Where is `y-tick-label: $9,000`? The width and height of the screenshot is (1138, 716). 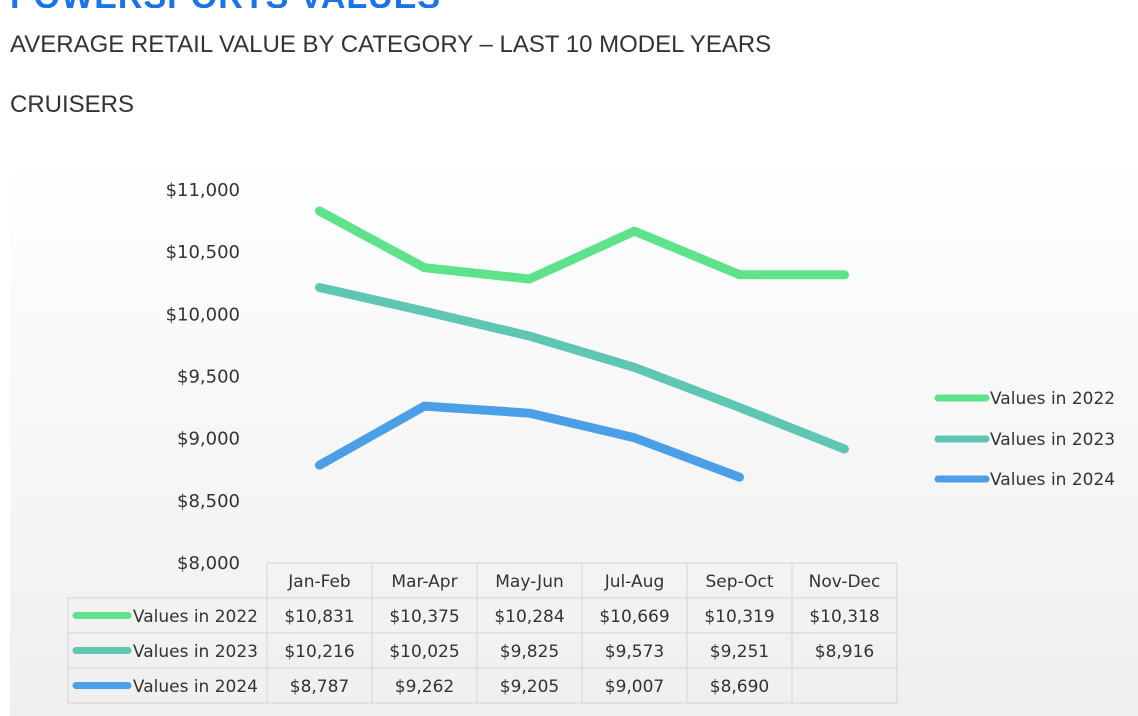
y-tick-label: $9,000 is located at coordinates (208, 439).